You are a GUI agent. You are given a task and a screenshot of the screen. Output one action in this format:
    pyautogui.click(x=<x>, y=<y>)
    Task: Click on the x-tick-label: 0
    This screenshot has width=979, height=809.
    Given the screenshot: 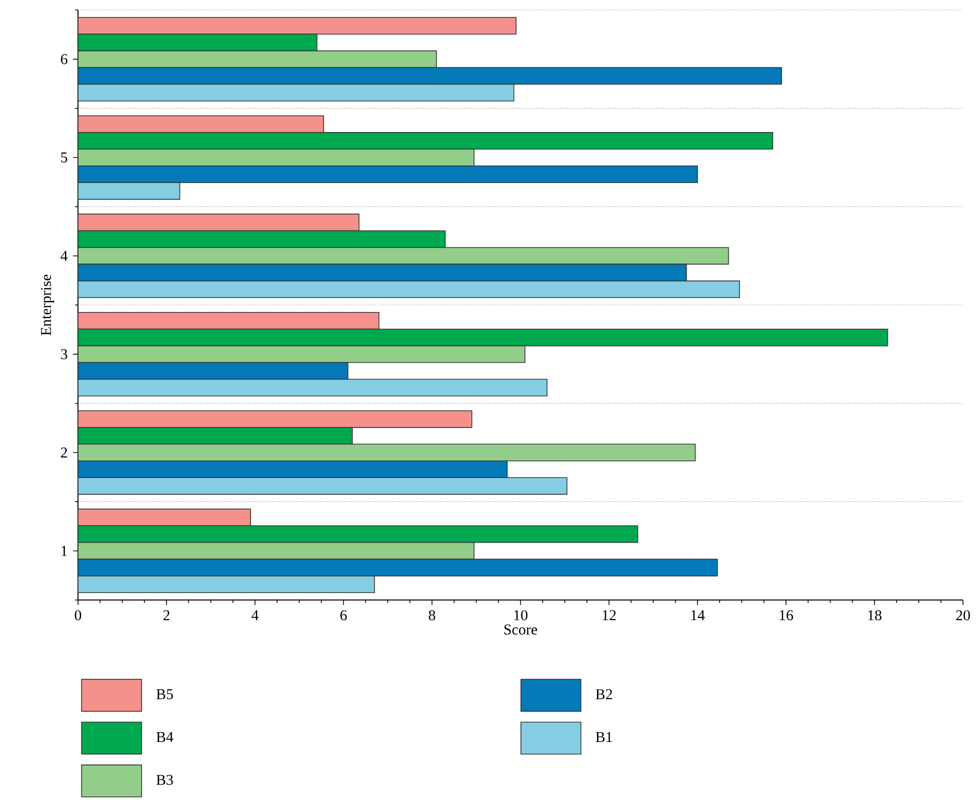 What is the action you would take?
    pyautogui.click(x=78, y=615)
    